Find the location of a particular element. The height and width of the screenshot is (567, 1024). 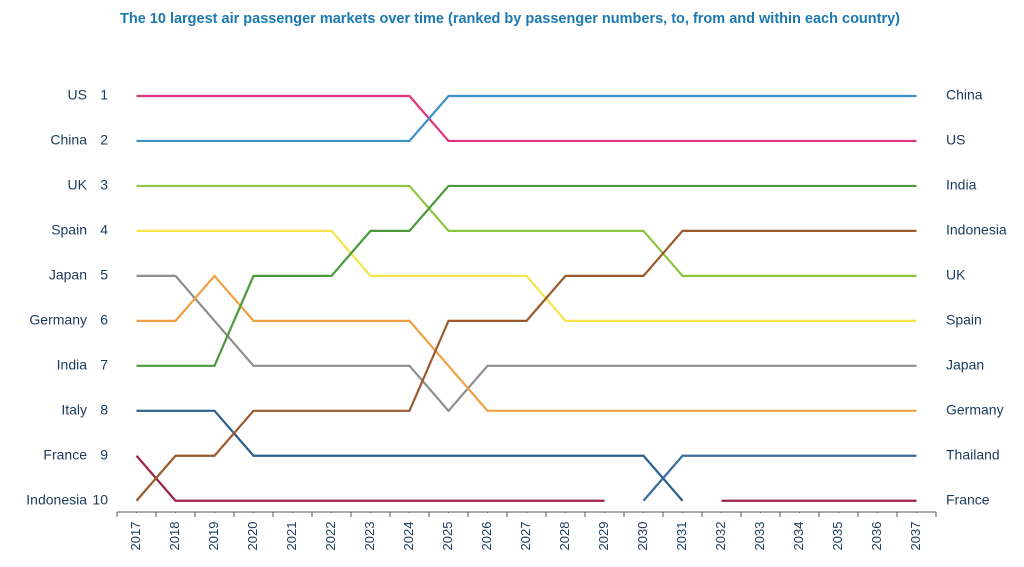

y-tick-label: 1 is located at coordinates (104, 95).